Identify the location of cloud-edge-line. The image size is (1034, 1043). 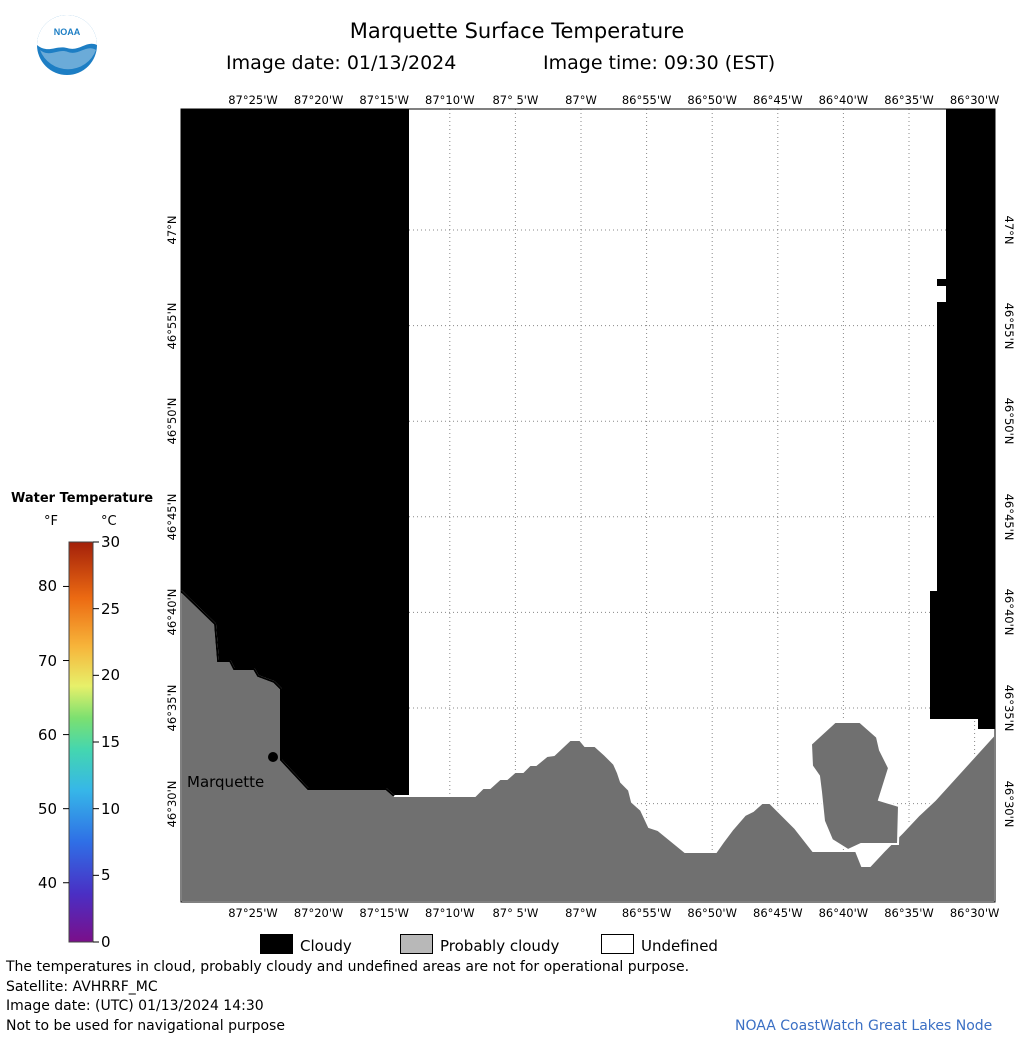
(287, 693).